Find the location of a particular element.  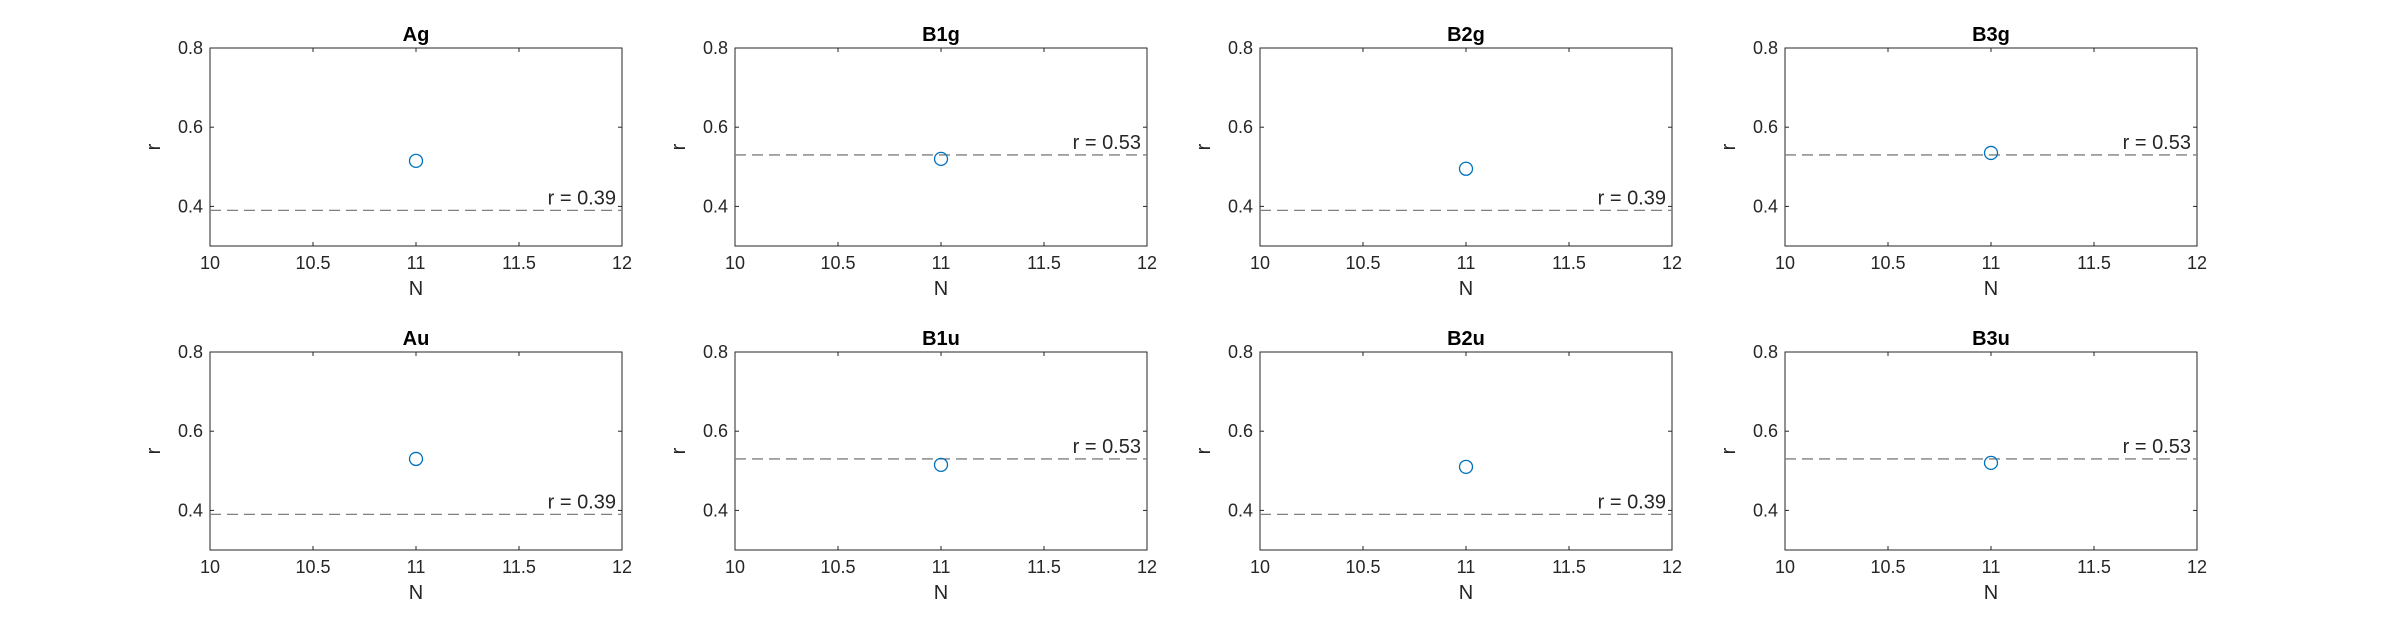

panel-b3g: B3g 10 10.5 11 11.5 12 0.4 0.6 0.8 Nr r = 0.53 is located at coordinates (1962, 162).